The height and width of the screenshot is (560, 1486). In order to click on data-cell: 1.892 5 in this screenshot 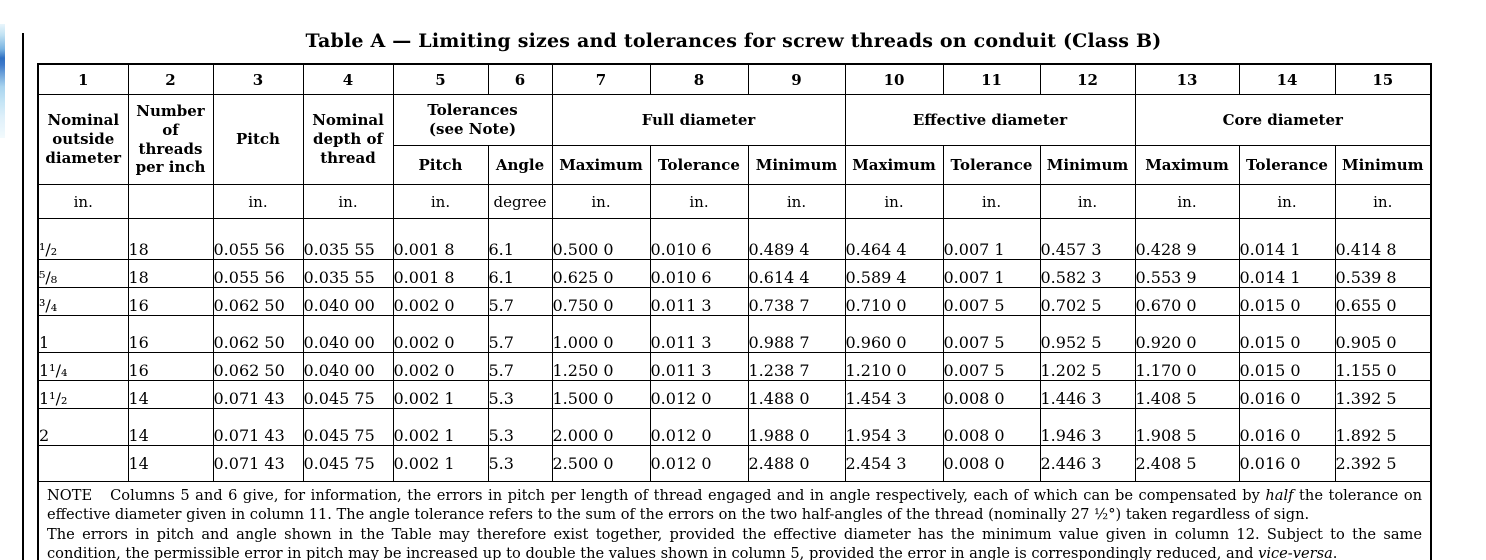, I will do `click(1383, 427)`.